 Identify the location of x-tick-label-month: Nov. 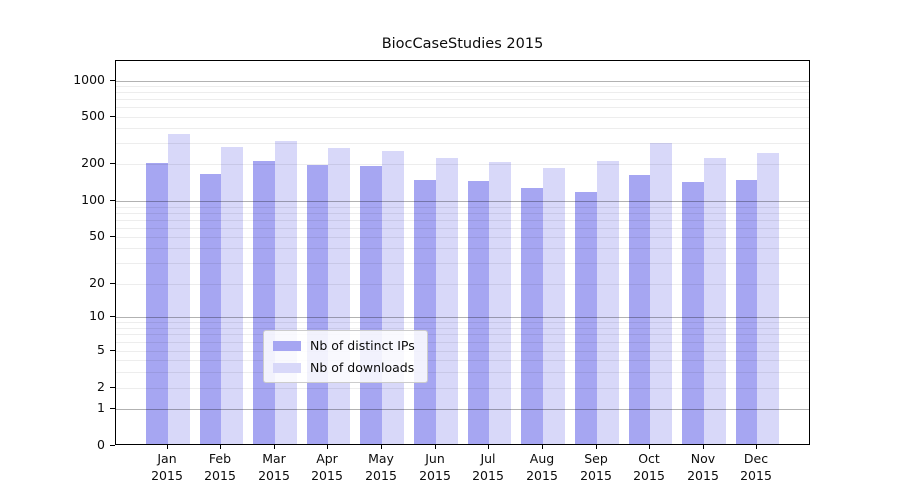
(703, 458).